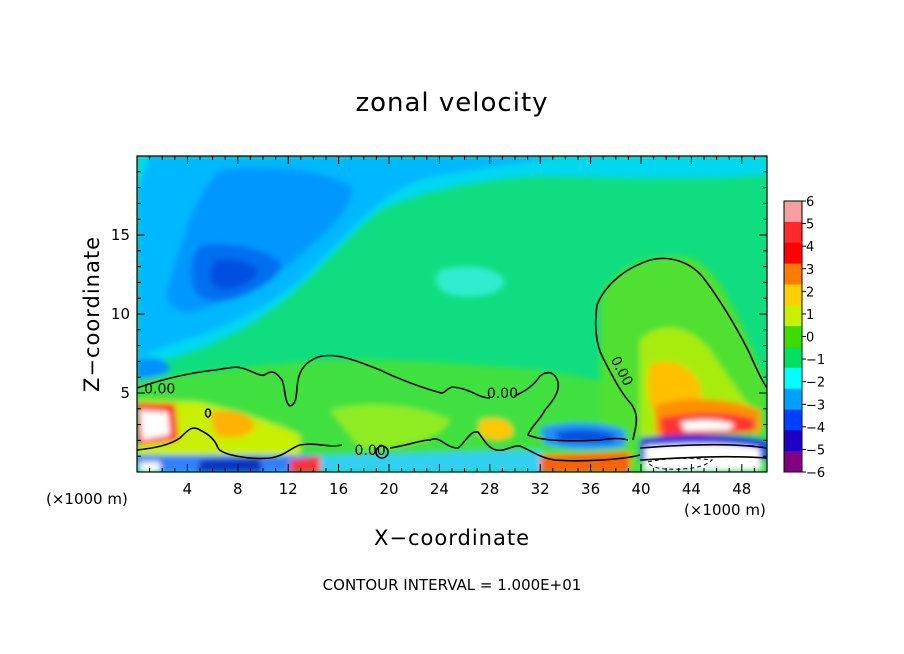 This screenshot has height=654, width=904. I want to click on colorbar-tick-label: 1, so click(810, 315).